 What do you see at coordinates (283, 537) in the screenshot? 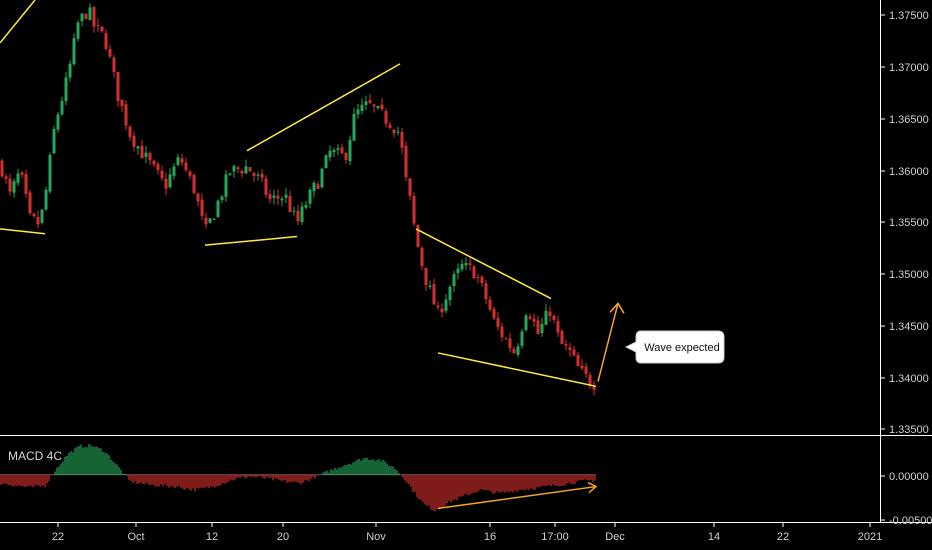
I see `time-tick-label: 20` at bounding box center [283, 537].